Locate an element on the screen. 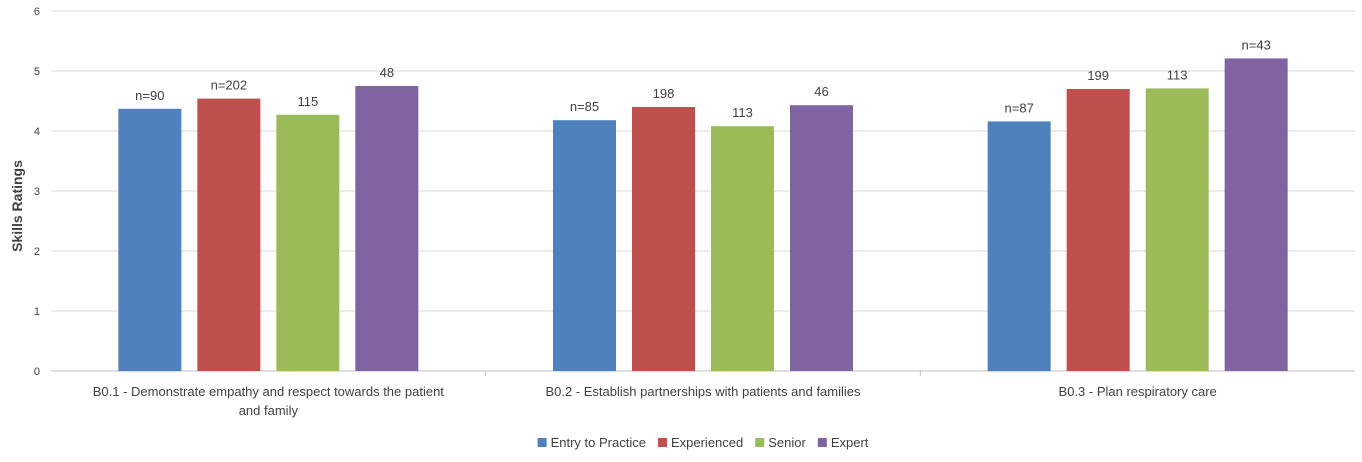 This screenshot has width=1362, height=462. data-labels: n=90 n=202 115 48 n=85 198 113 46 n=87 199 113 n=43 is located at coordinates (703, 78).